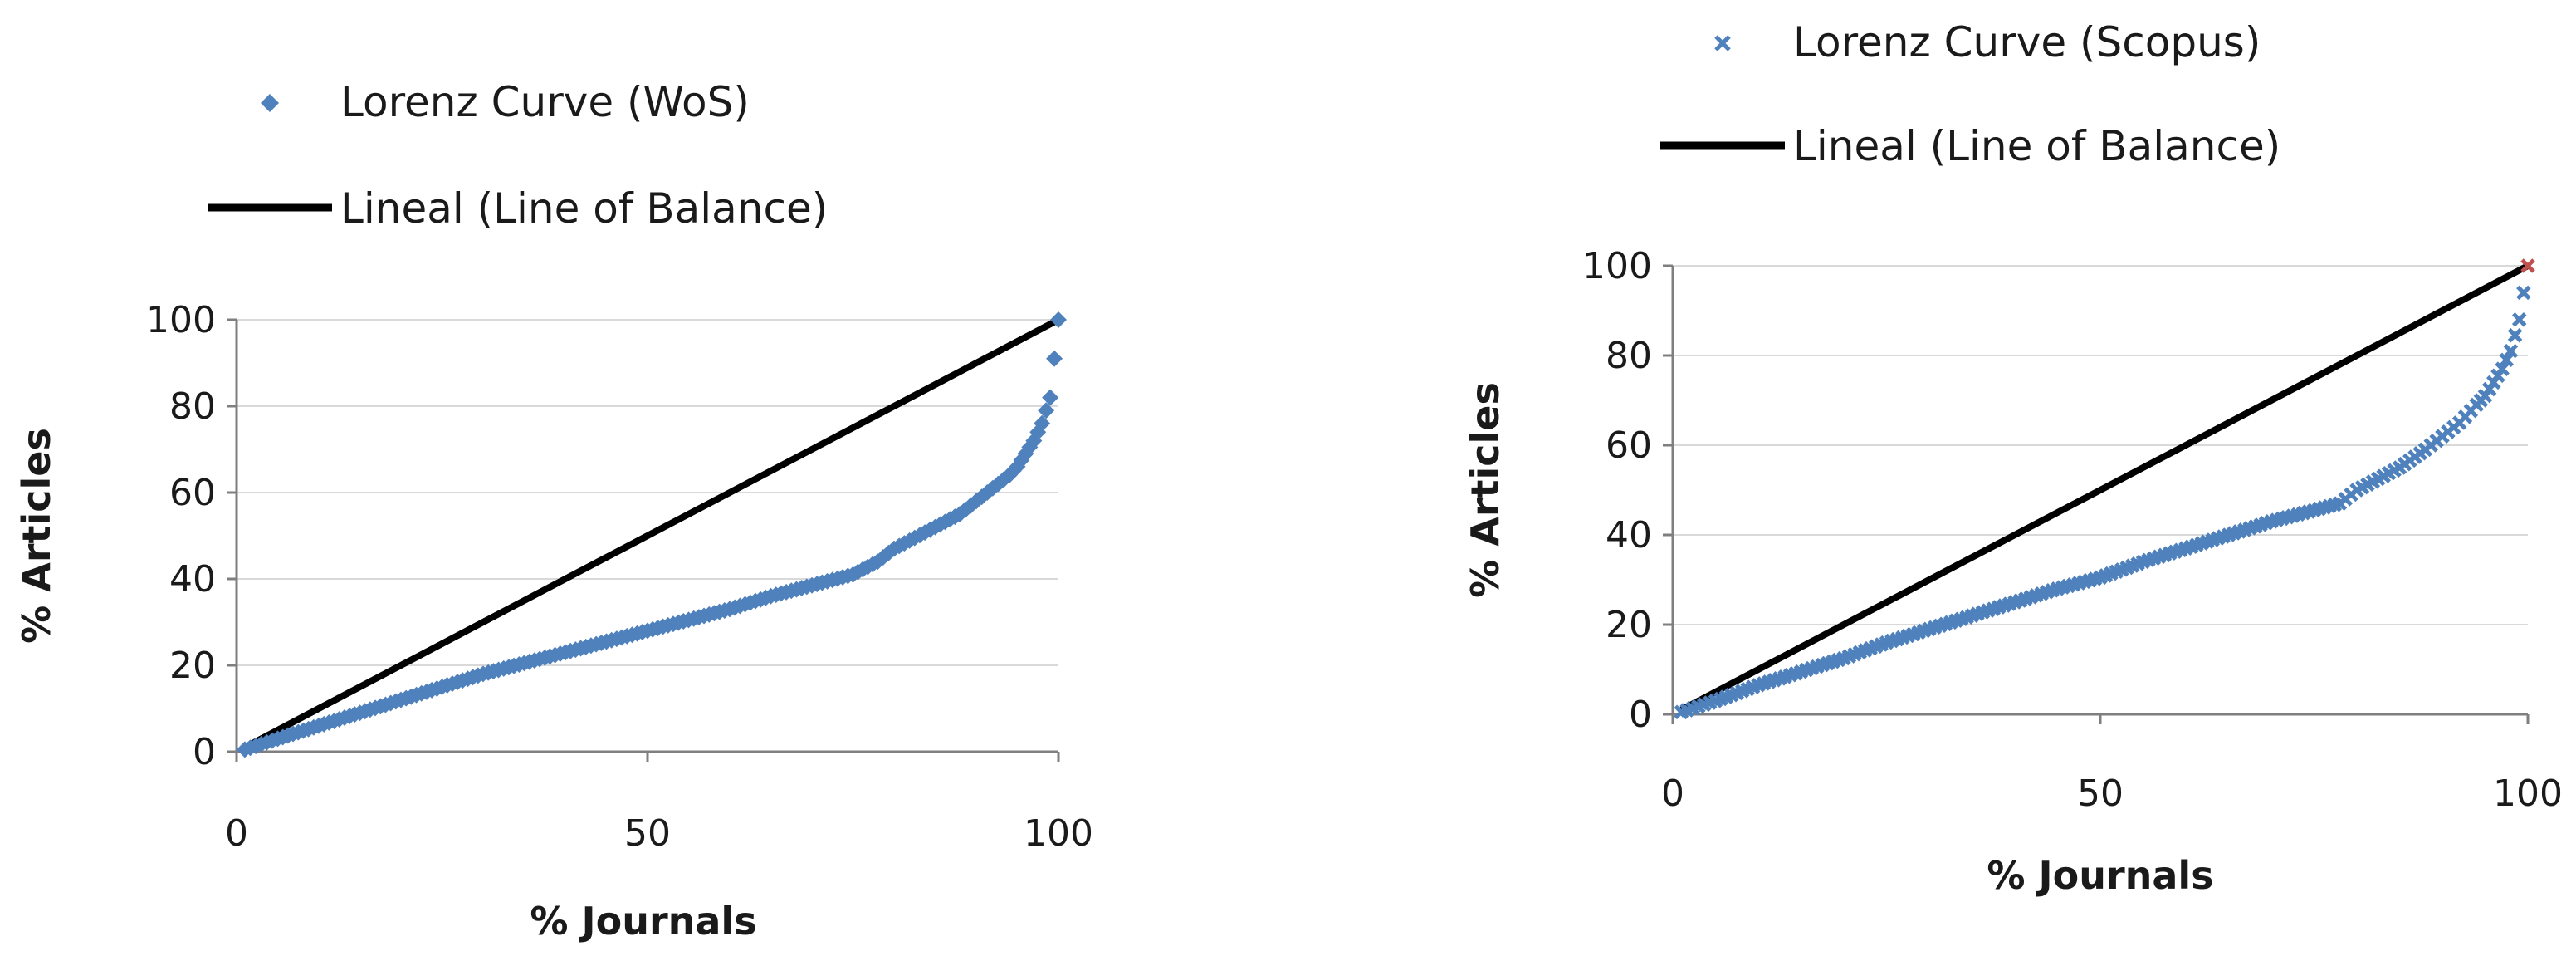 This screenshot has width=2576, height=961. What do you see at coordinates (1629, 535) in the screenshot?
I see `scopus-y-tick-label: 40` at bounding box center [1629, 535].